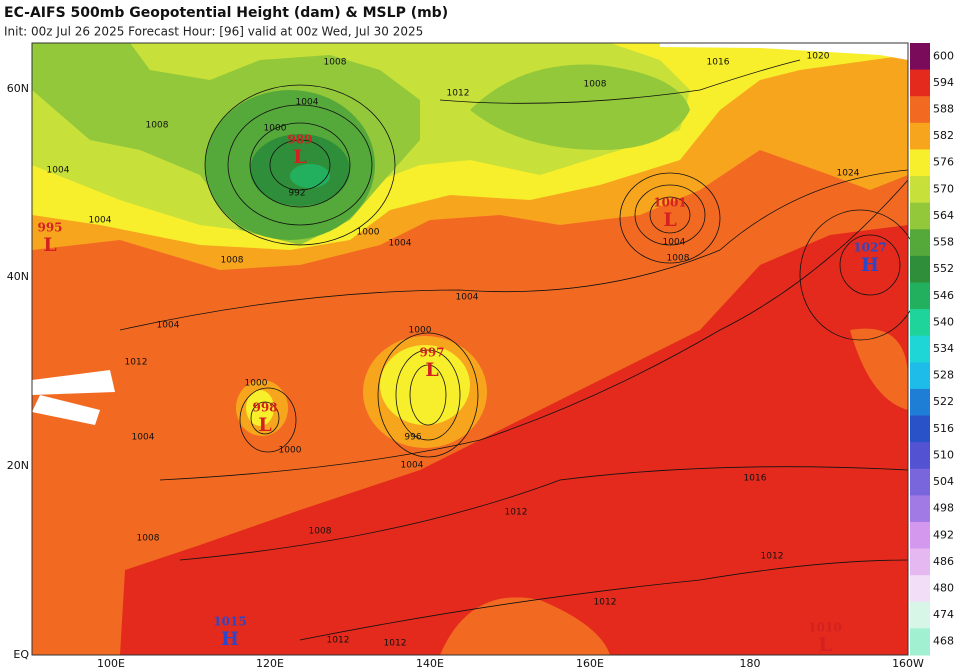  I want to click on colorbar-label: 522, so click(943, 401).